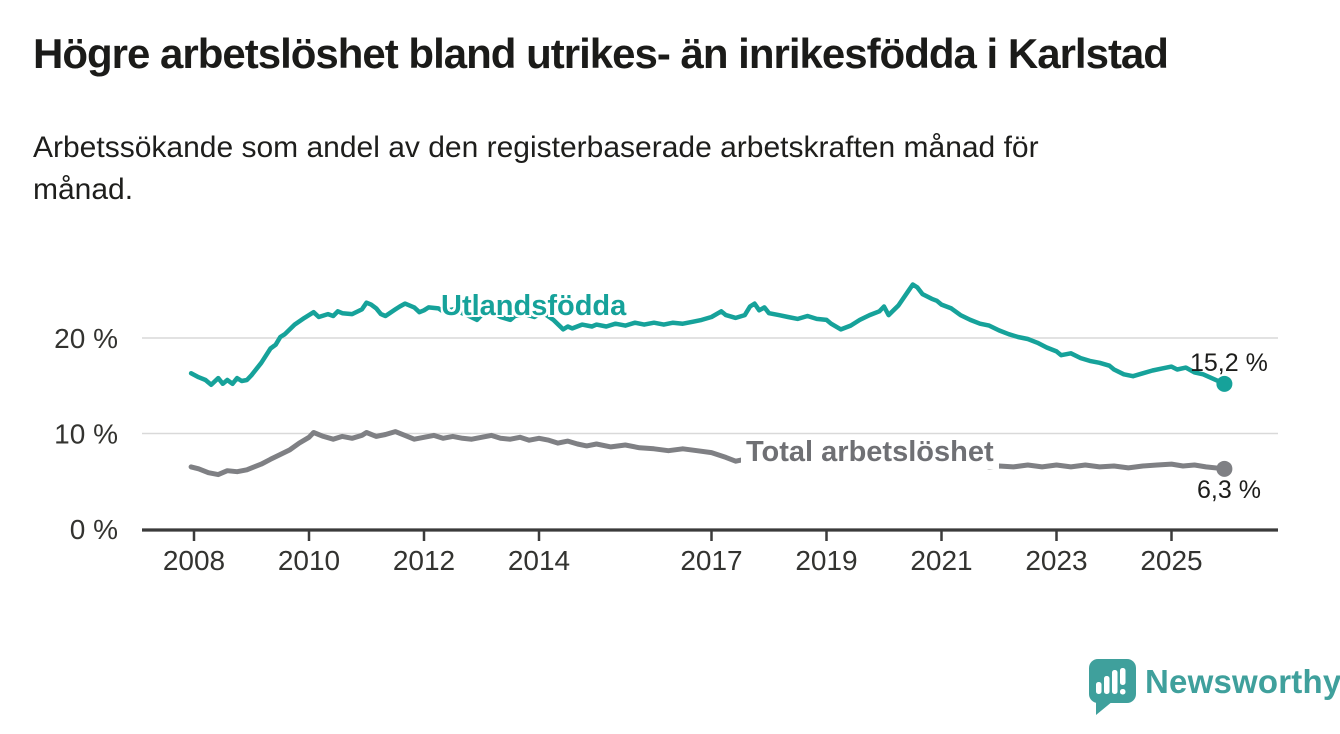 The image size is (1340, 734). I want to click on x-tick-label-2019: 2019, so click(826, 560).